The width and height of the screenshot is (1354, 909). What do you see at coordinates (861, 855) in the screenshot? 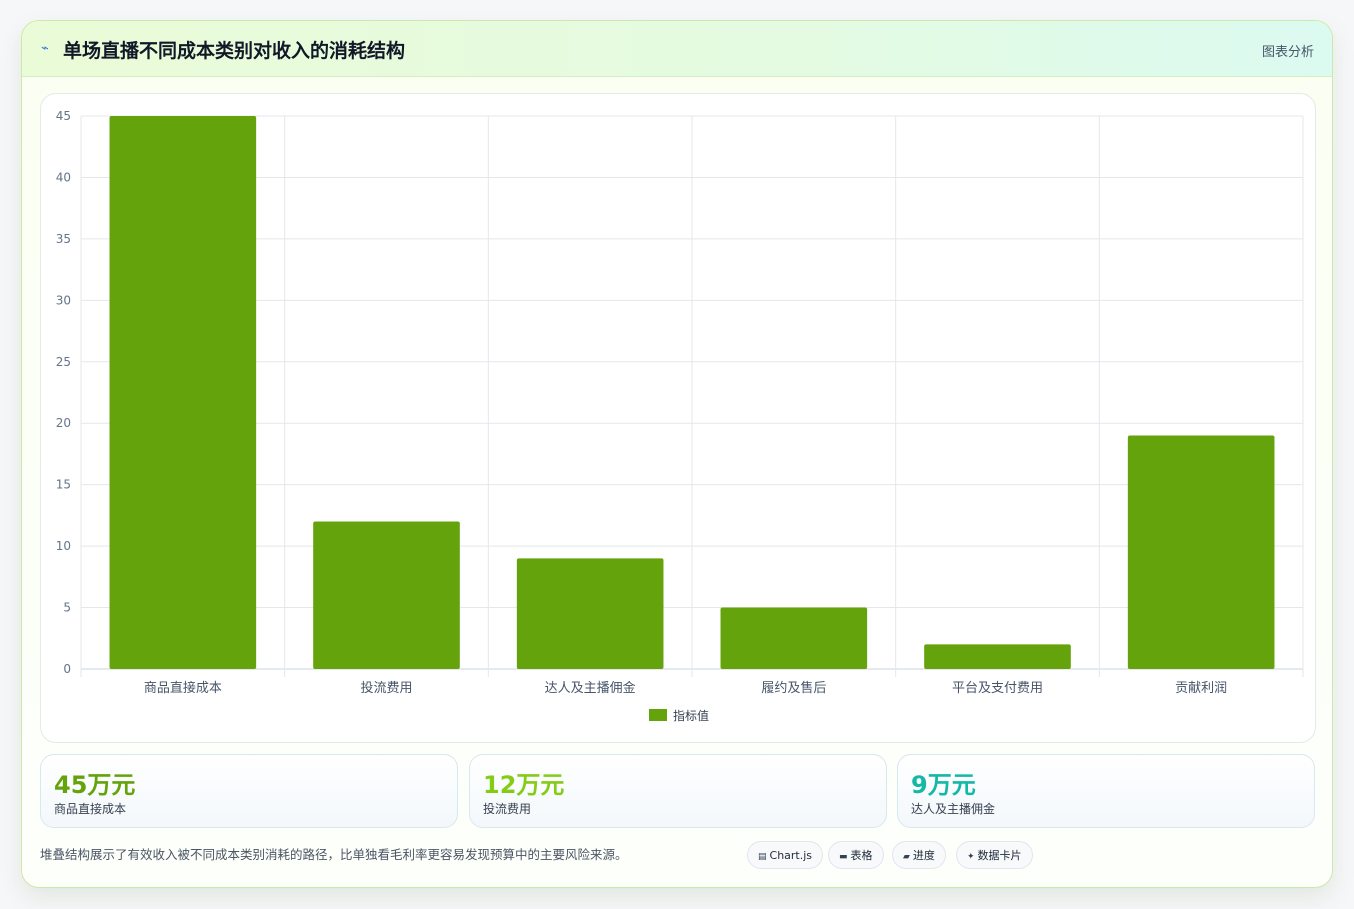
I see `tag-label: 表格` at bounding box center [861, 855].